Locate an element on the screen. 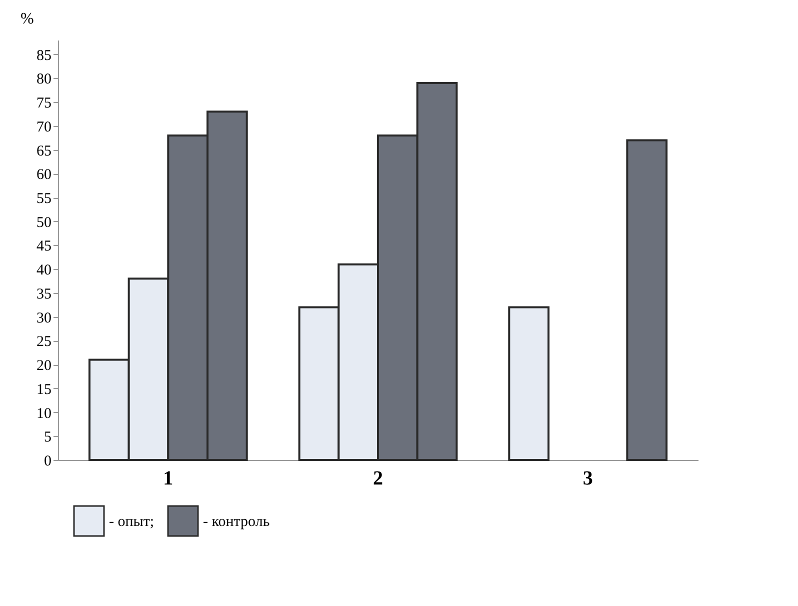 This screenshot has height=606, width=798. y-tick-label: 45 is located at coordinates (44, 246).